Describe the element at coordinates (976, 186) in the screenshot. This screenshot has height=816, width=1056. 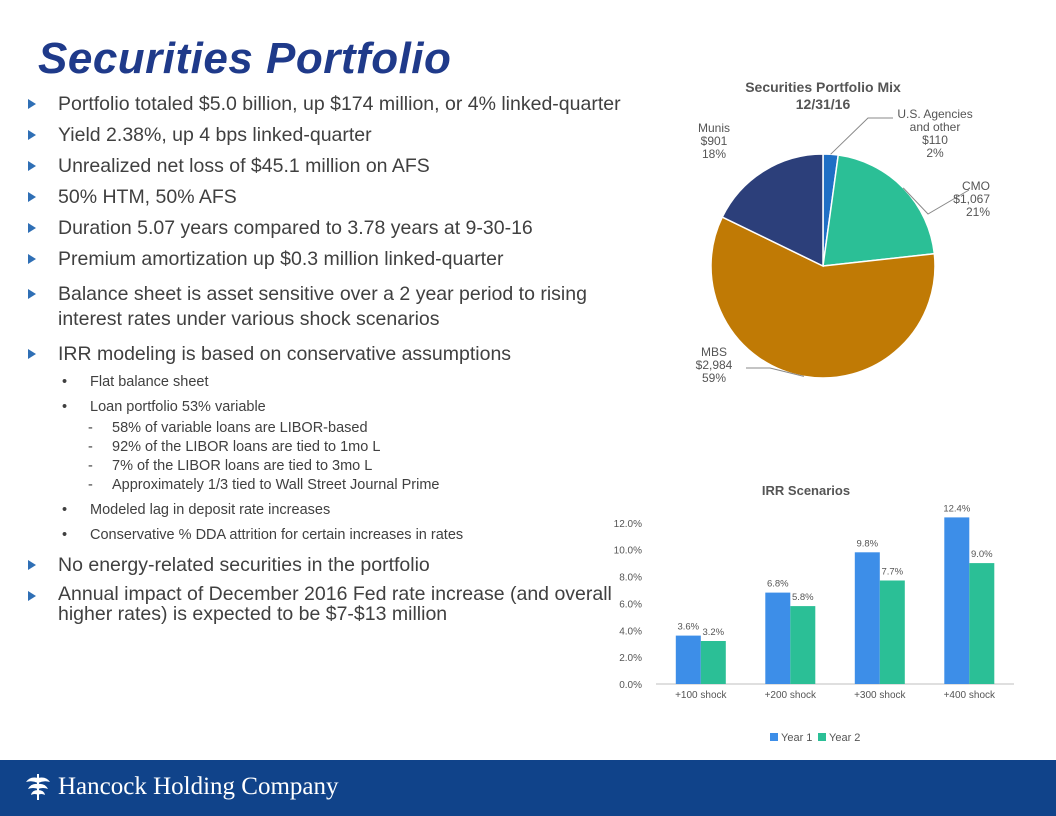
I see `pie-slice-label: CMO` at that location.